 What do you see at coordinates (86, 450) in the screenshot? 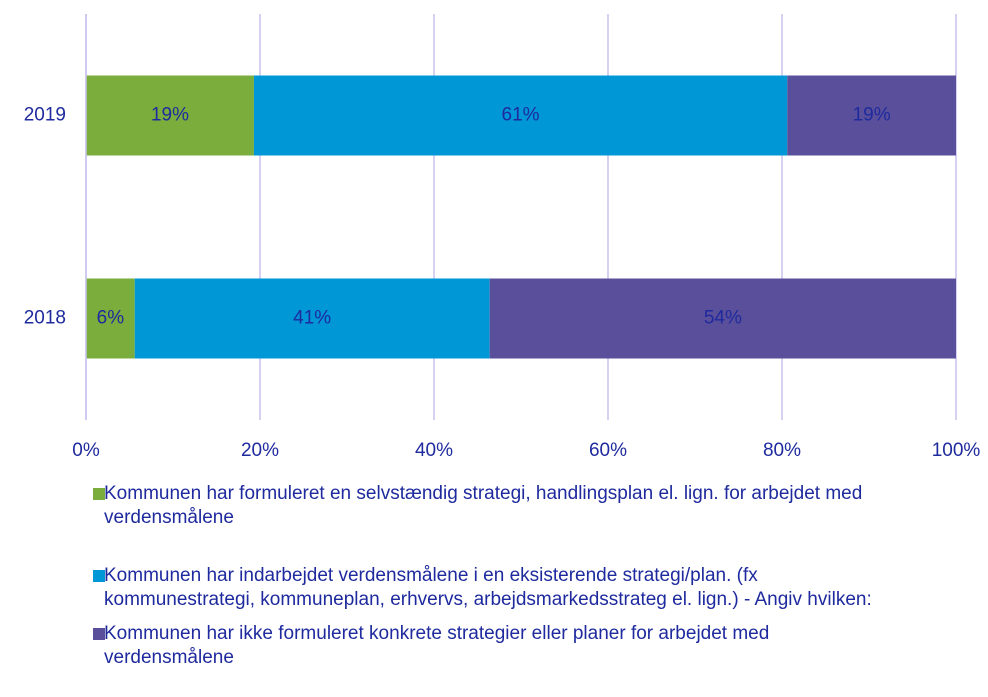
I see `x-tick-label: 0%` at bounding box center [86, 450].